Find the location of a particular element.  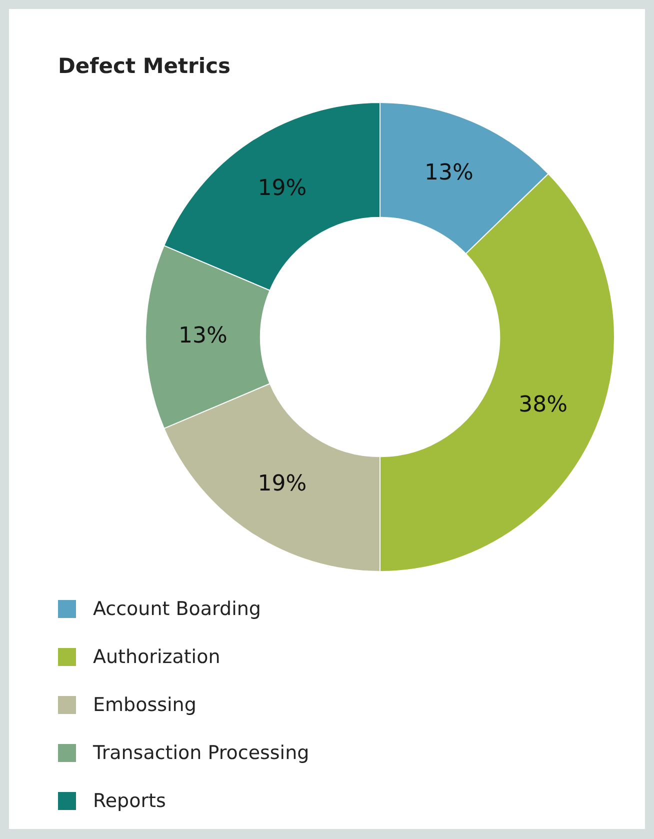

data-label: 38% is located at coordinates (543, 405).